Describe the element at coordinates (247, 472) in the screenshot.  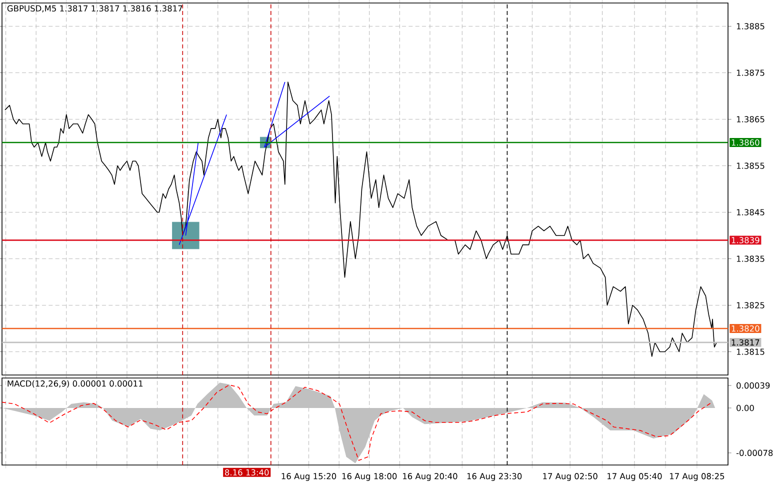
I see `ref-line-label: 8.16 13:40` at that location.